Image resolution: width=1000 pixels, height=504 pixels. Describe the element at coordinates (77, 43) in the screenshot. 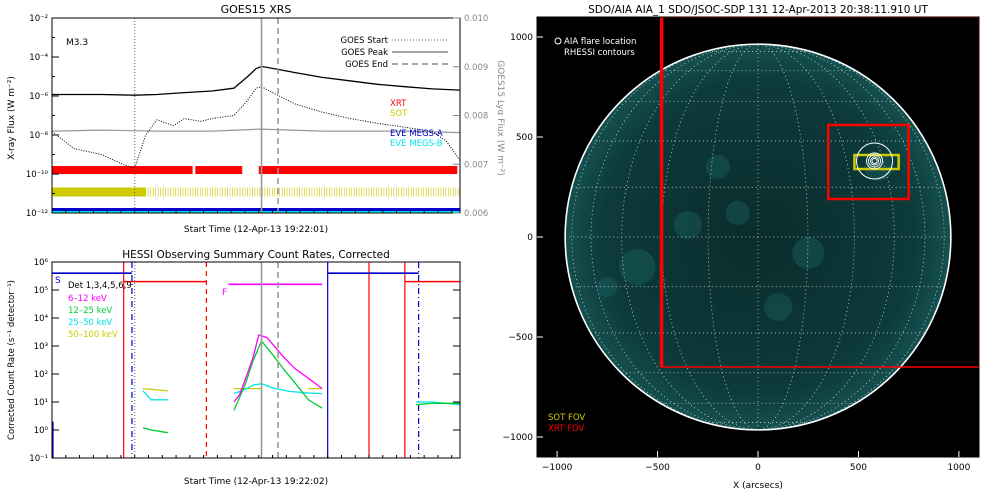

I see `goes-annotation: M3.3` at that location.